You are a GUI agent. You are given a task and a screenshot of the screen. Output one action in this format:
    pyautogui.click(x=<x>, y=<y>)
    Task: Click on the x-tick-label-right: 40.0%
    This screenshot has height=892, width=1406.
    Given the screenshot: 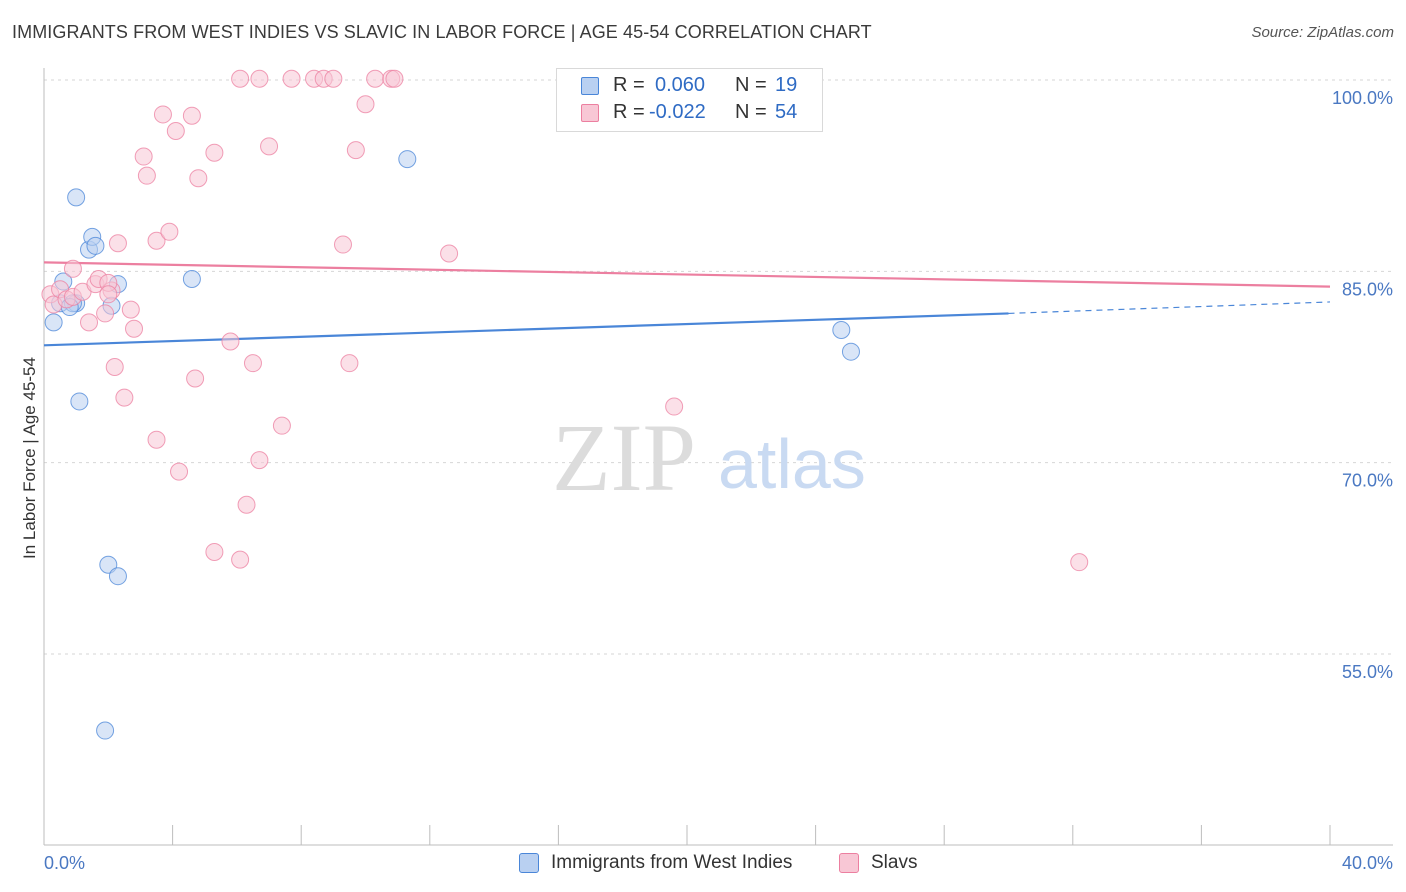 What is the action you would take?
    pyautogui.click(x=1367, y=863)
    